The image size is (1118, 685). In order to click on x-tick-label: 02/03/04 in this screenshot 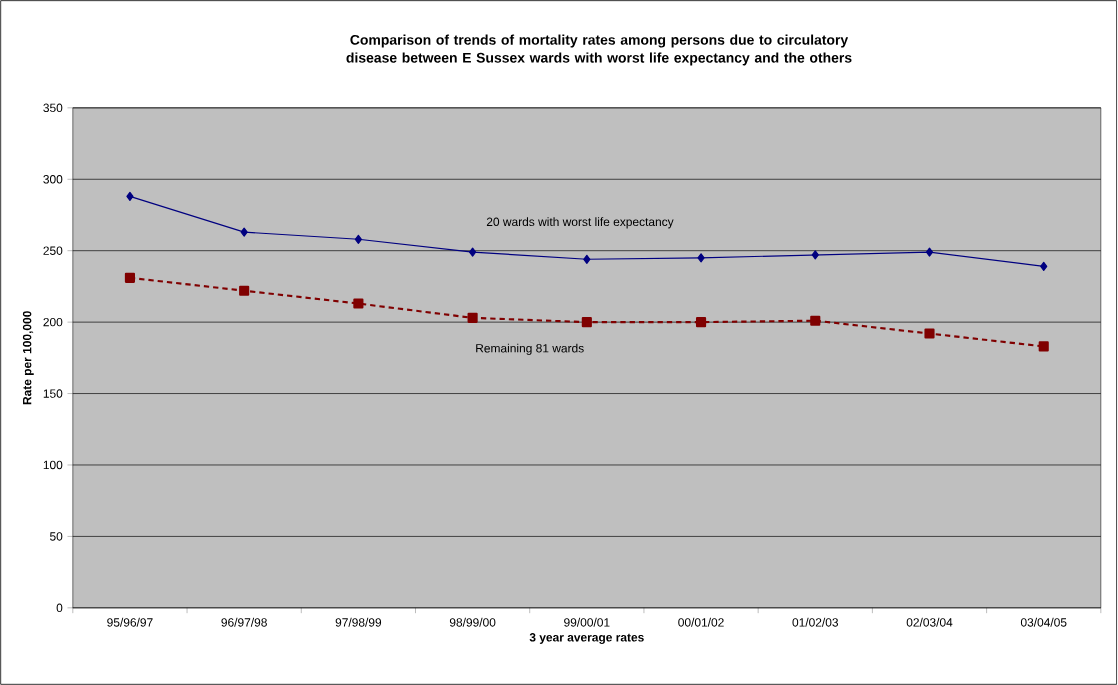, I will do `click(929, 622)`.